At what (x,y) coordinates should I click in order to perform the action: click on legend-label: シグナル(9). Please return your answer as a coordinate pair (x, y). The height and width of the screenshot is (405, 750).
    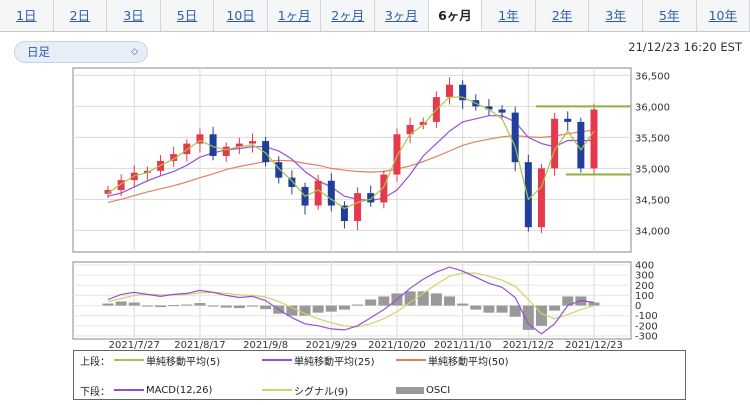
    Looking at the image, I should click on (321, 392).